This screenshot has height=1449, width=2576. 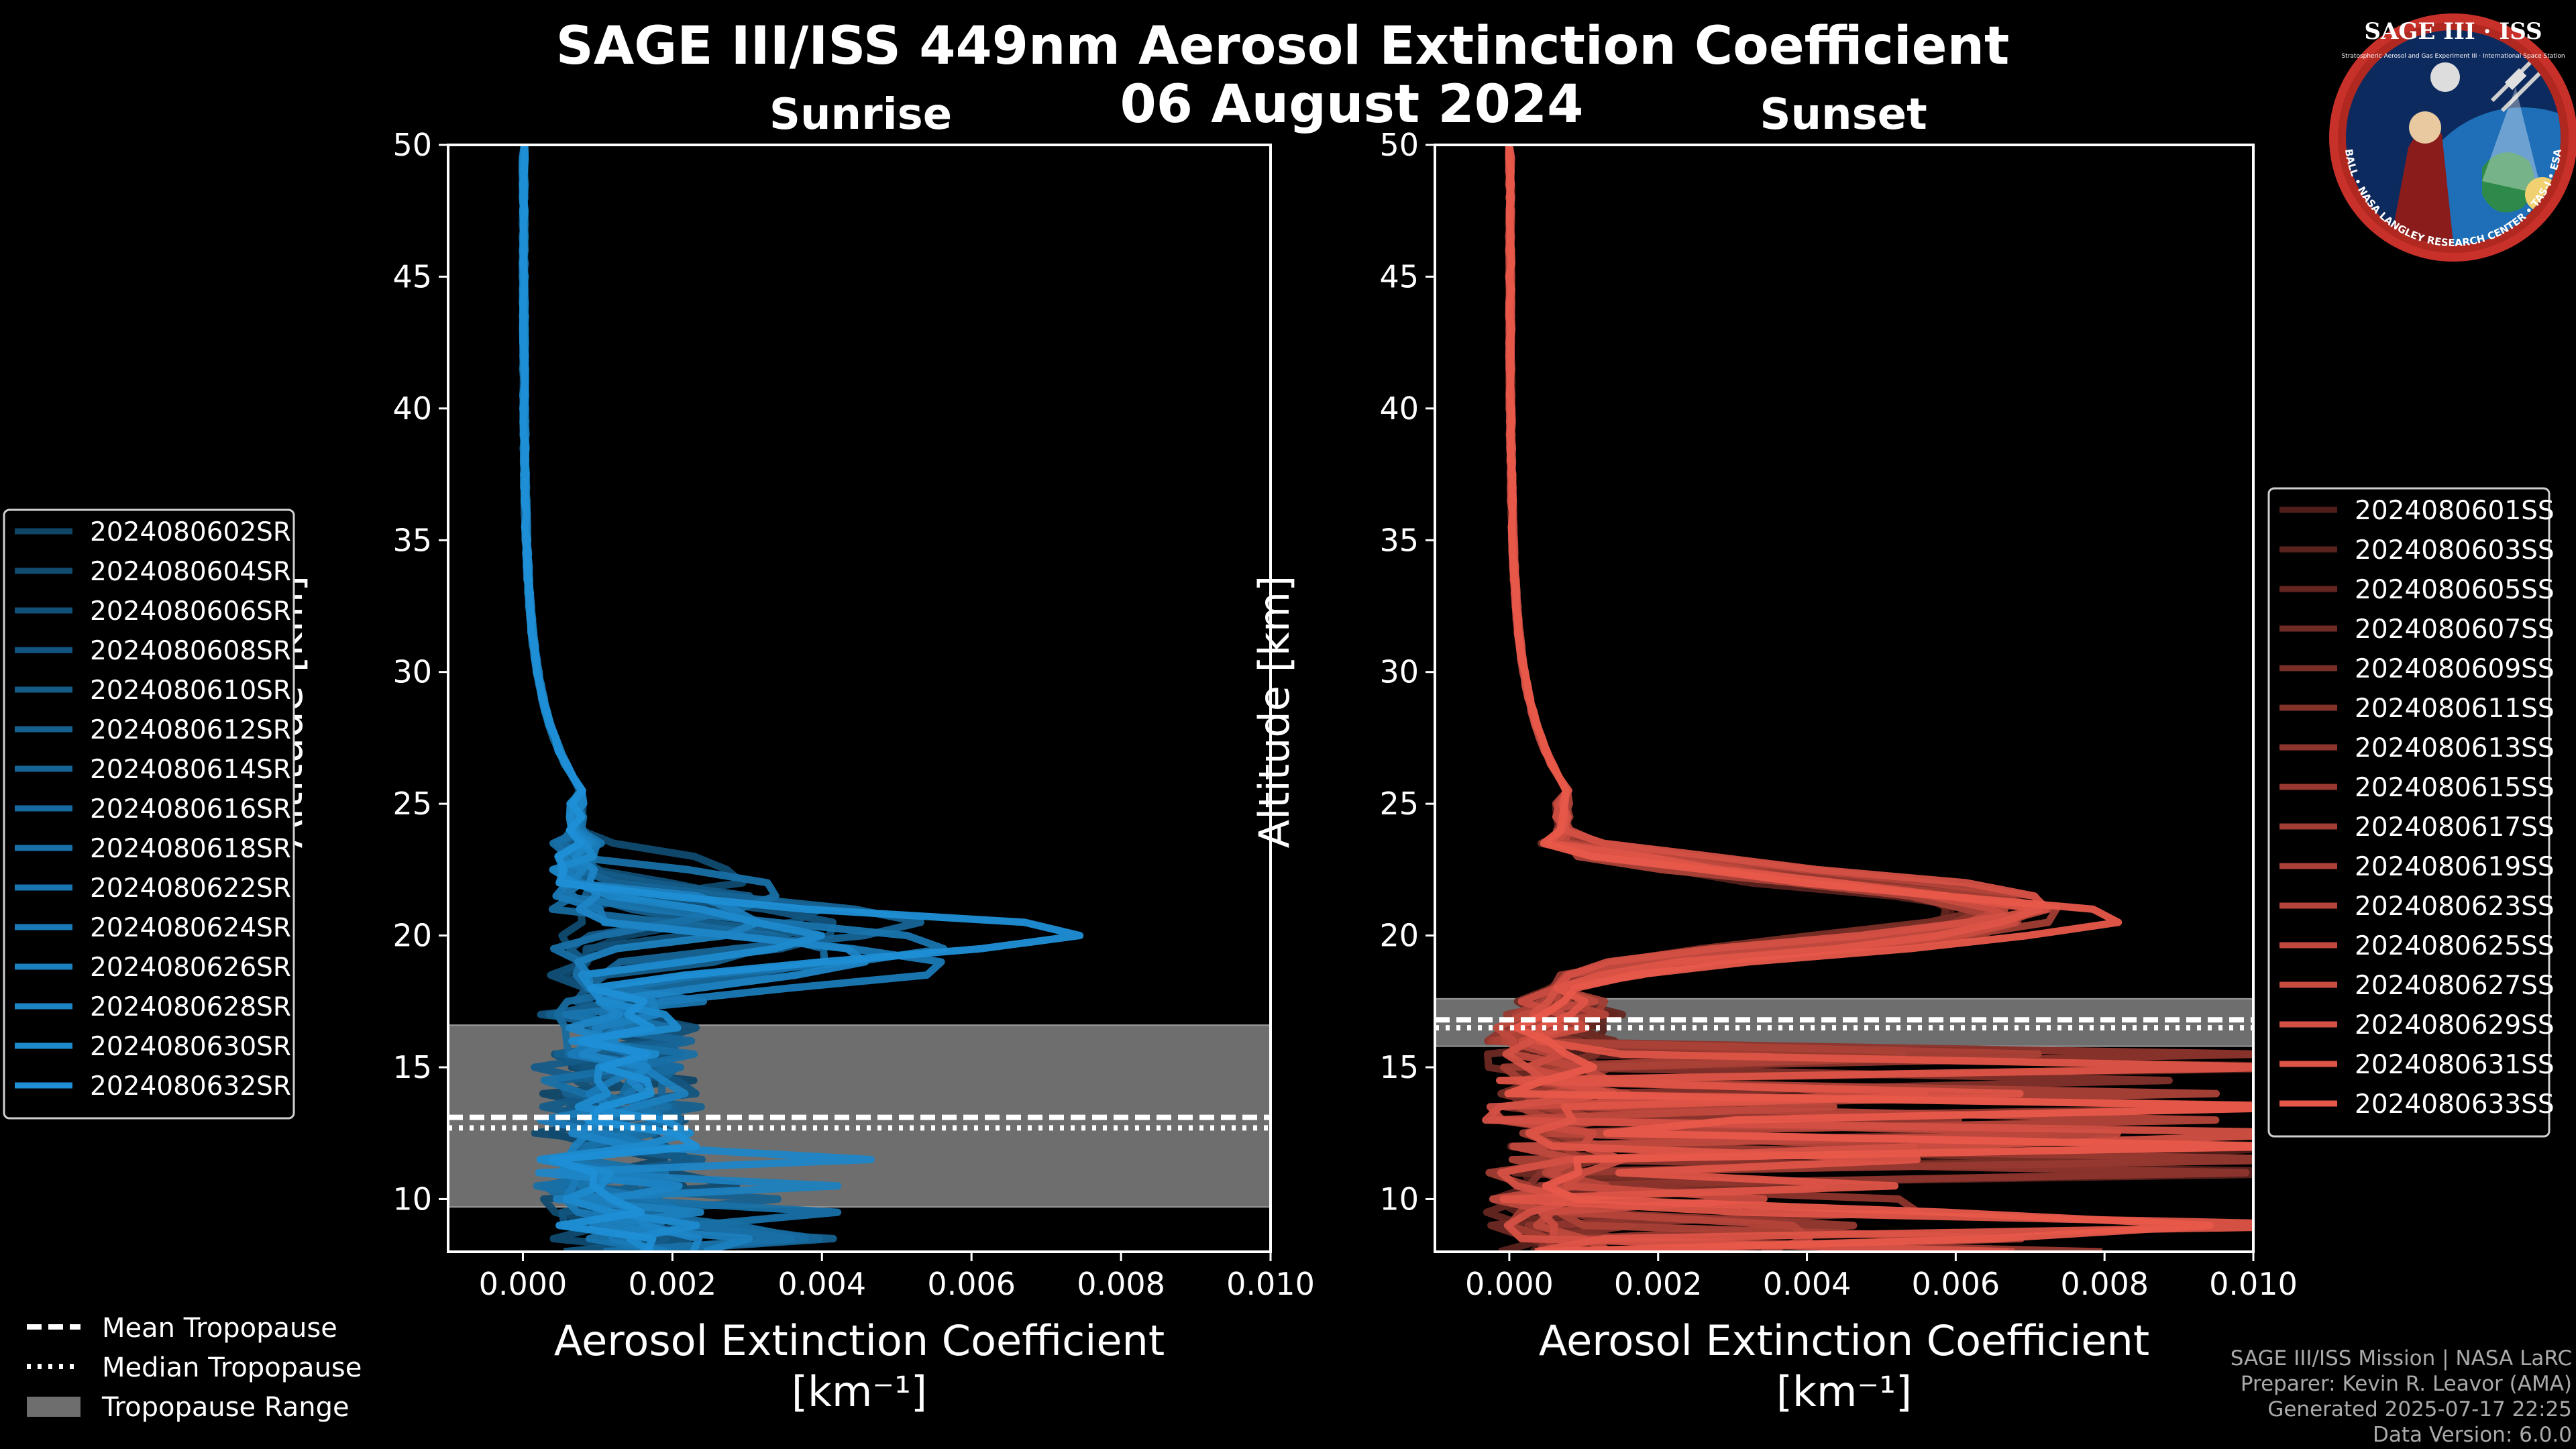 What do you see at coordinates (2455, 1065) in the screenshot?
I see `legend-entry: 2024080631SS` at bounding box center [2455, 1065].